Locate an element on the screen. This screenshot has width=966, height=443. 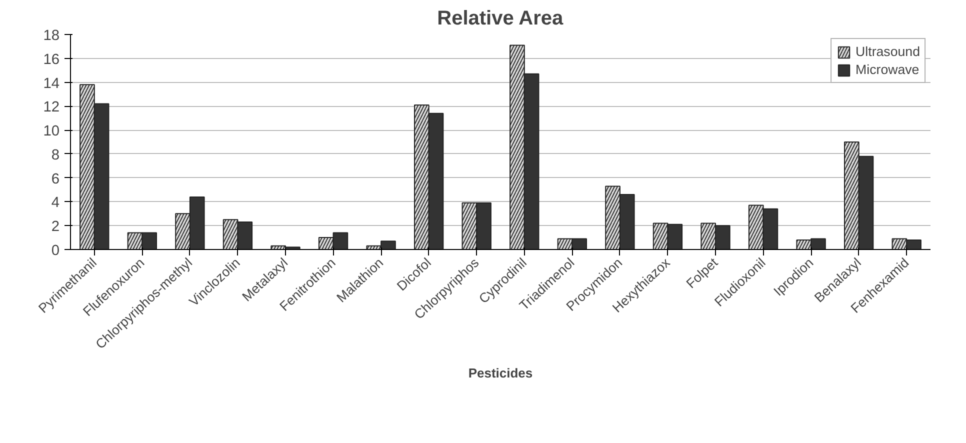
legend-label: Microwave is located at coordinates (888, 69).